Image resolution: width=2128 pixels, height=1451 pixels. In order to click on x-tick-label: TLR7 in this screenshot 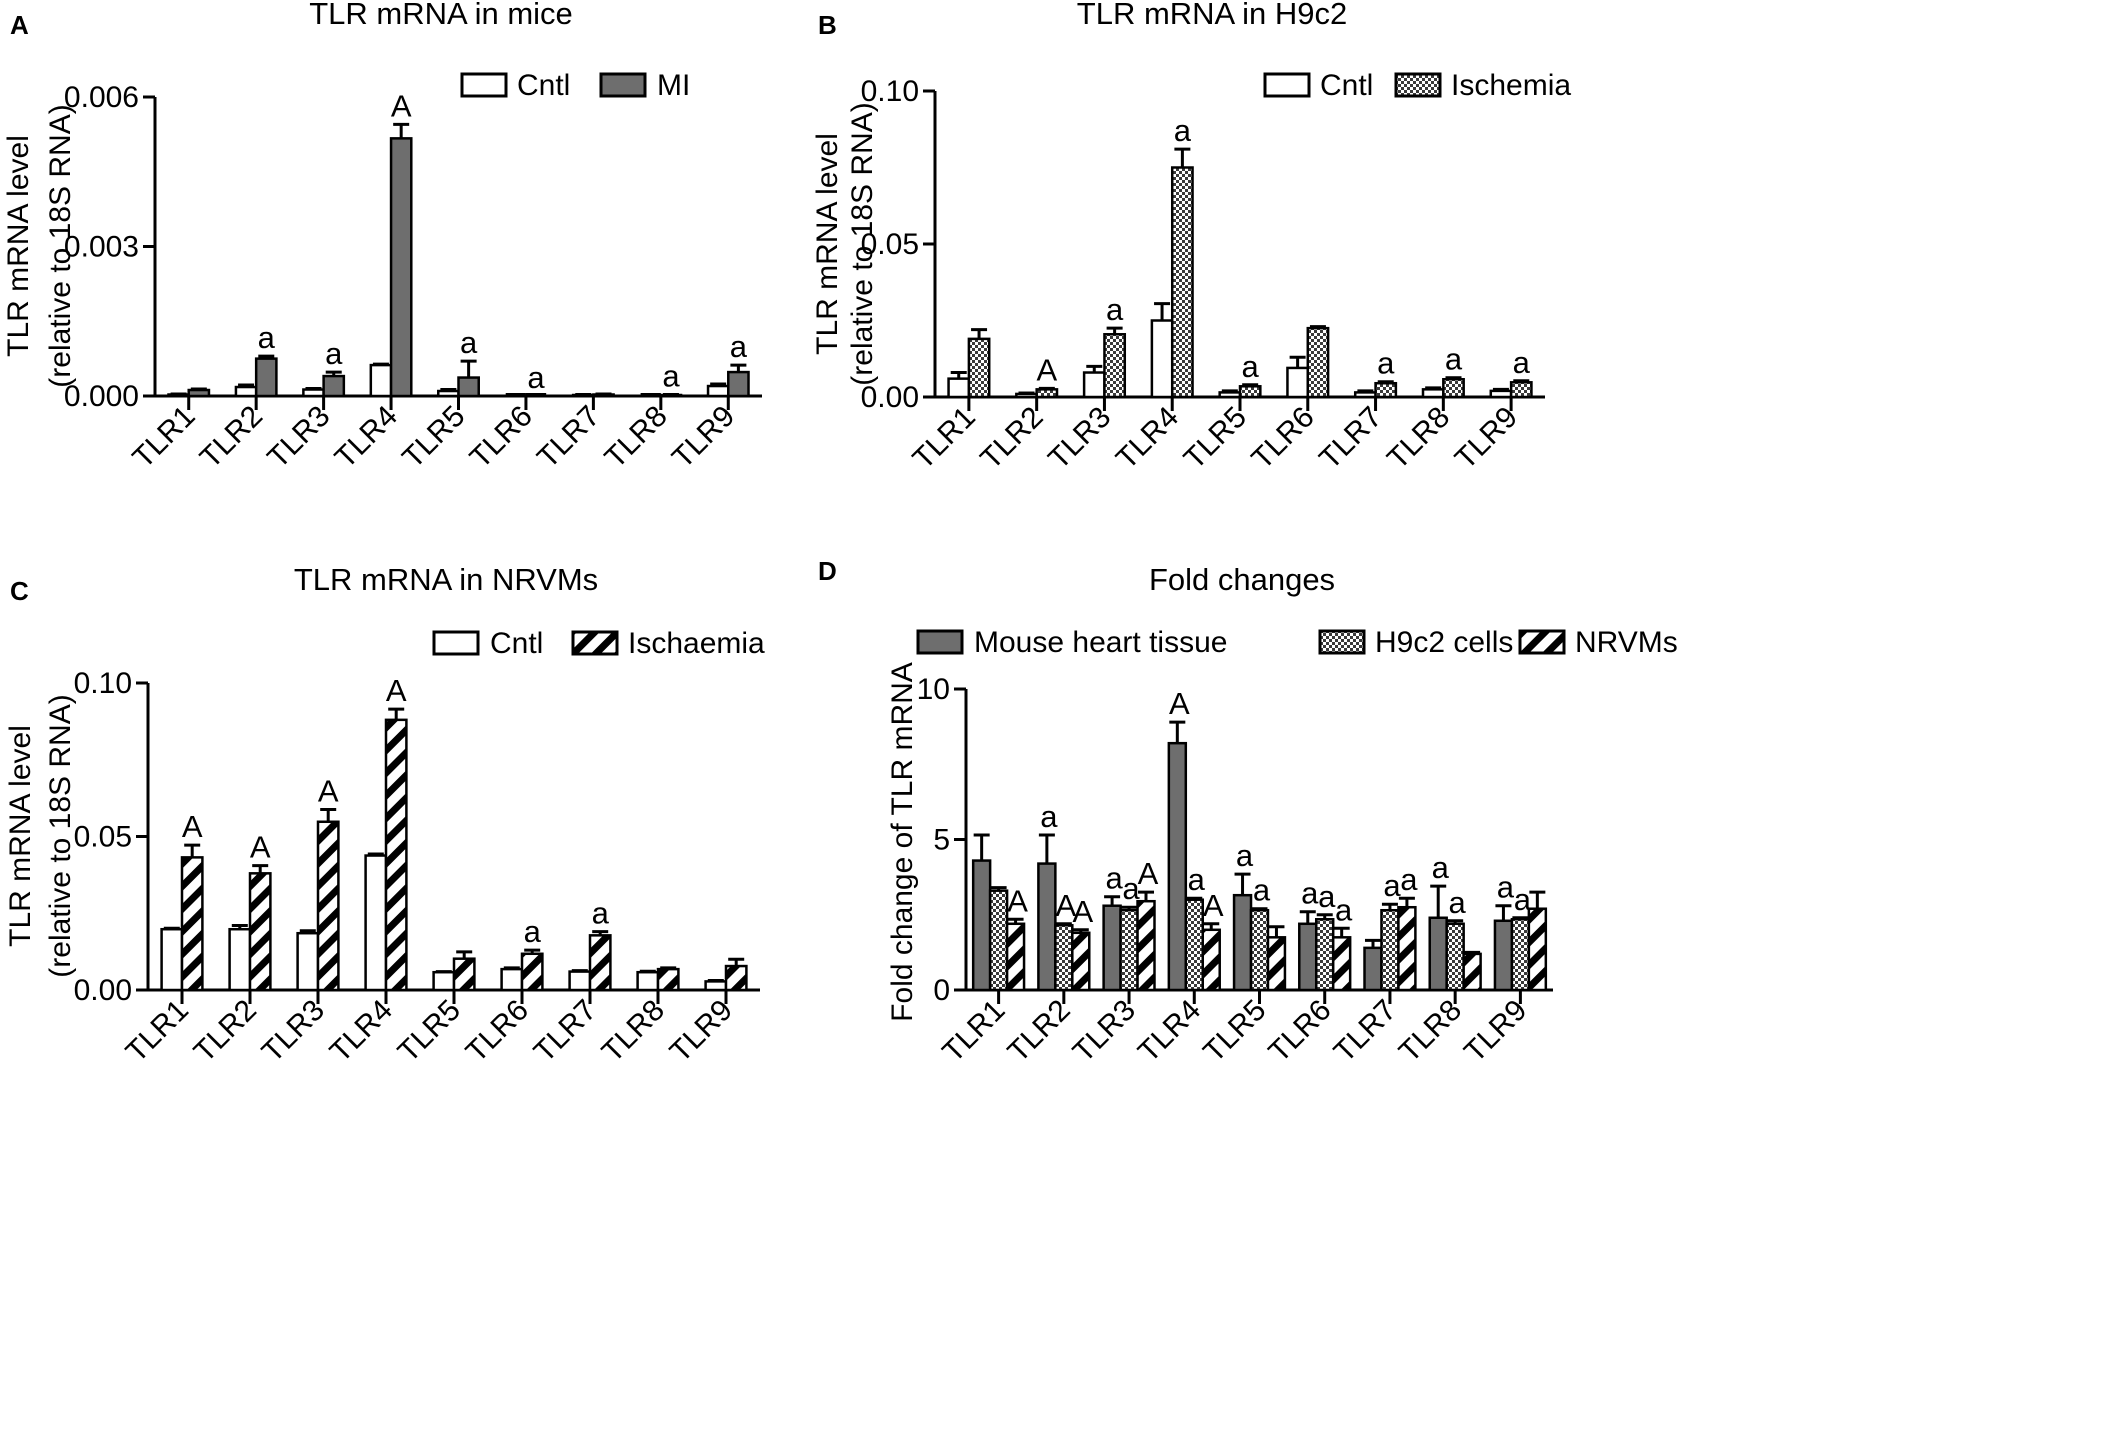, I will do `click(568, 437)`.